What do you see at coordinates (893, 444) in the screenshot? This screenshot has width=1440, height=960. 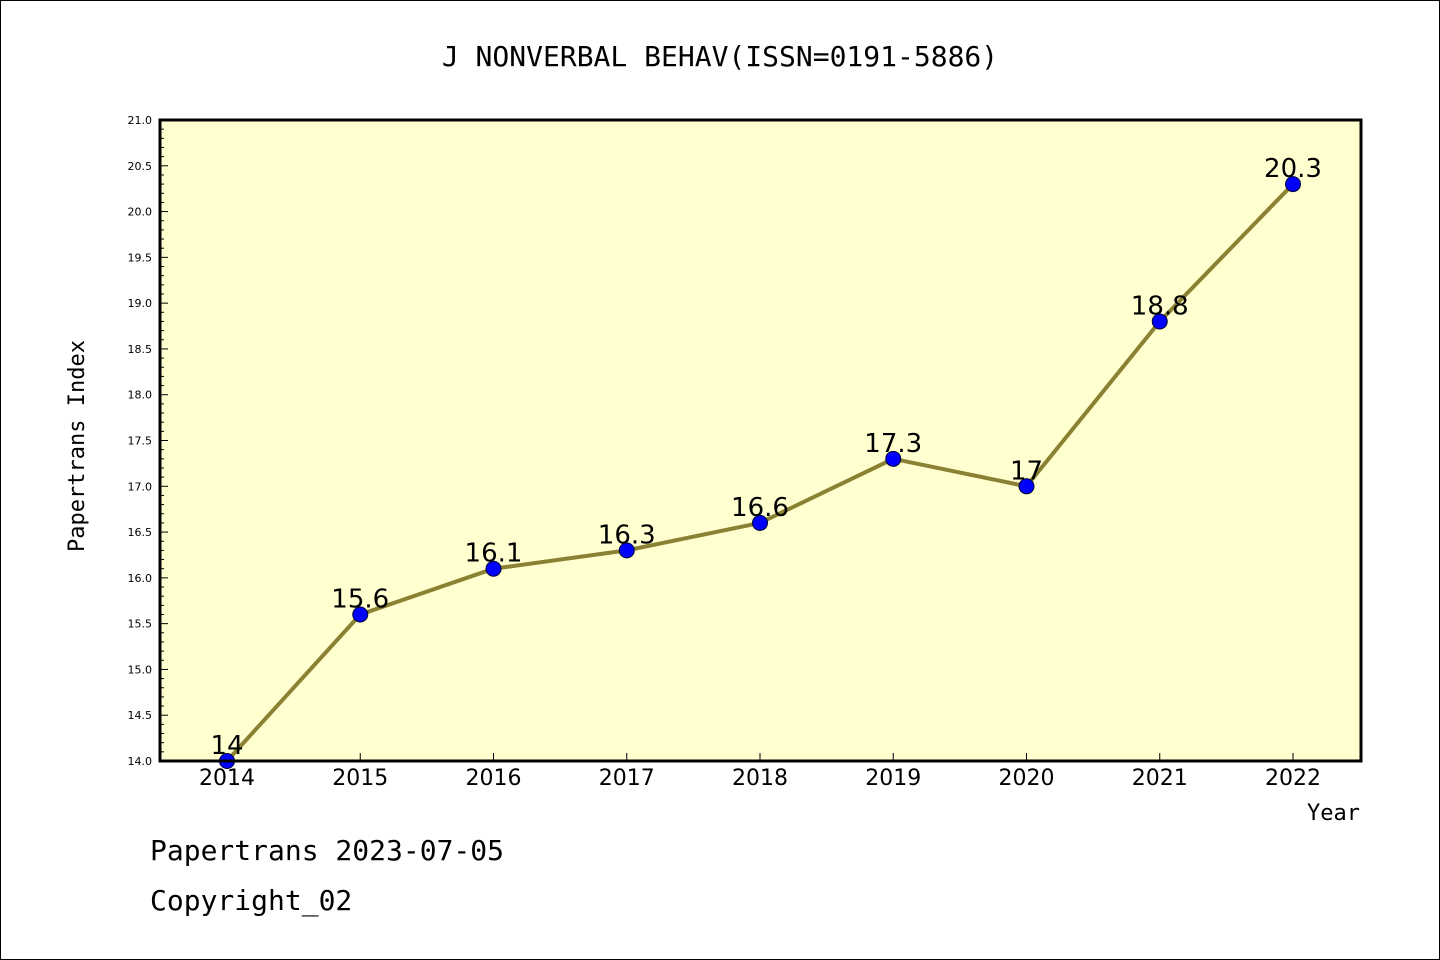 I see `data-label: 17.3` at bounding box center [893, 444].